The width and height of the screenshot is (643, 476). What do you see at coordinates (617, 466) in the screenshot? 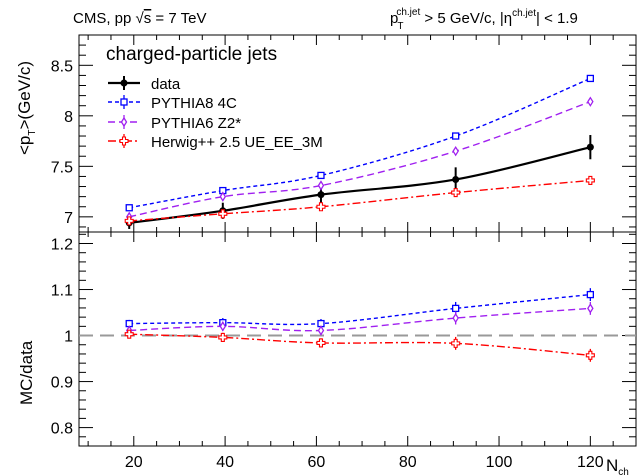
I see `x-axis-label: Nch` at bounding box center [617, 466].